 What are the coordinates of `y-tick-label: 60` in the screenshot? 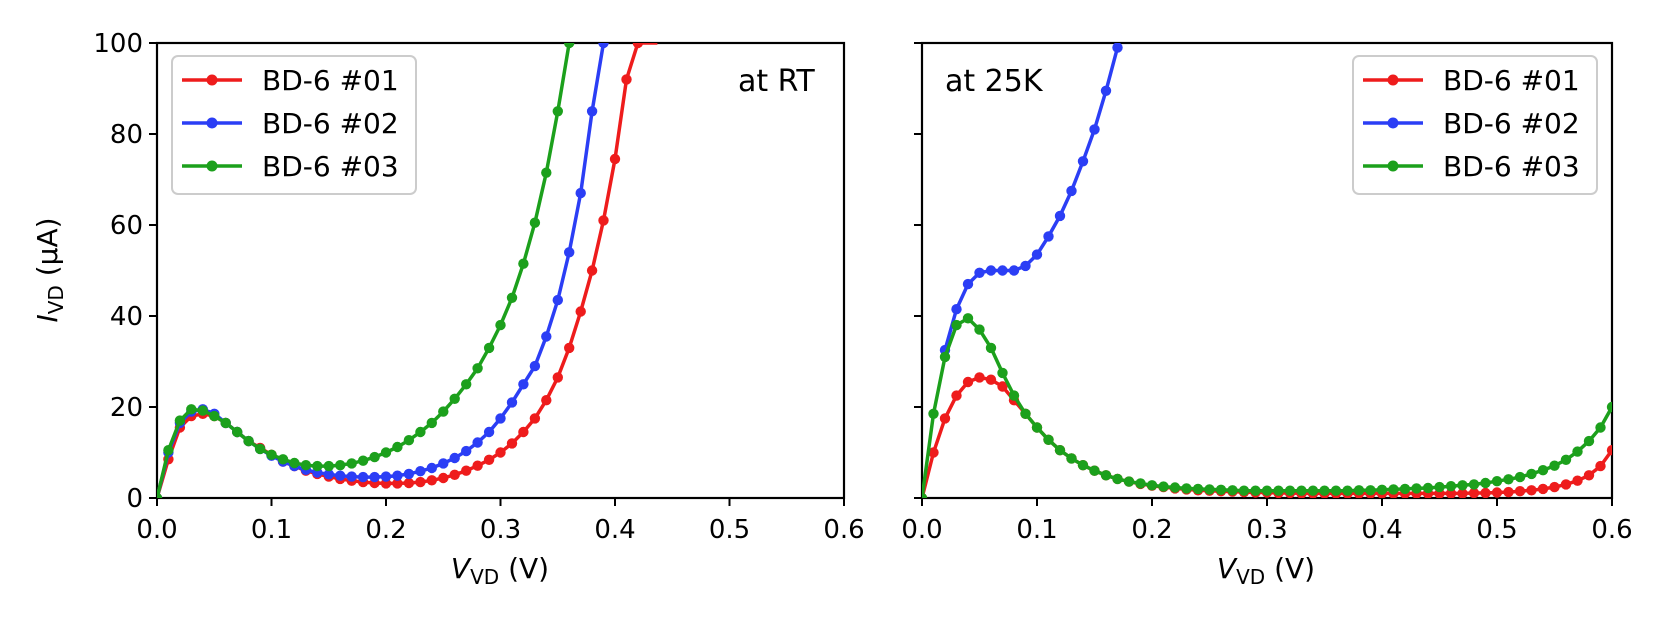 It's located at (126, 226).